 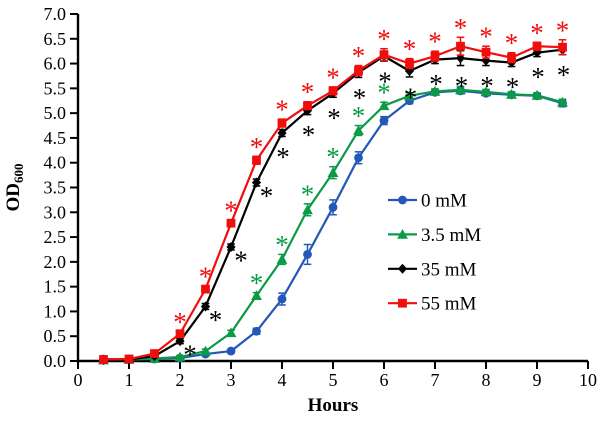 What do you see at coordinates (333, 380) in the screenshot?
I see `x-tick-label: 5` at bounding box center [333, 380].